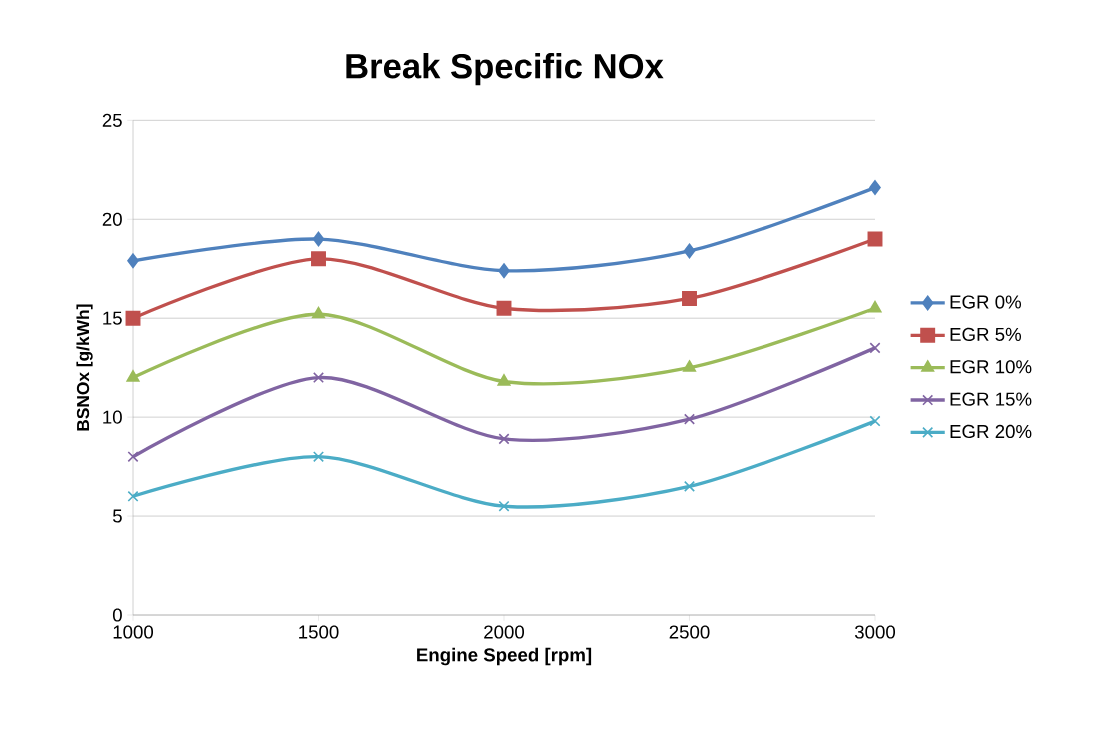  I want to click on legend-label: EGR 5%, so click(986, 334).